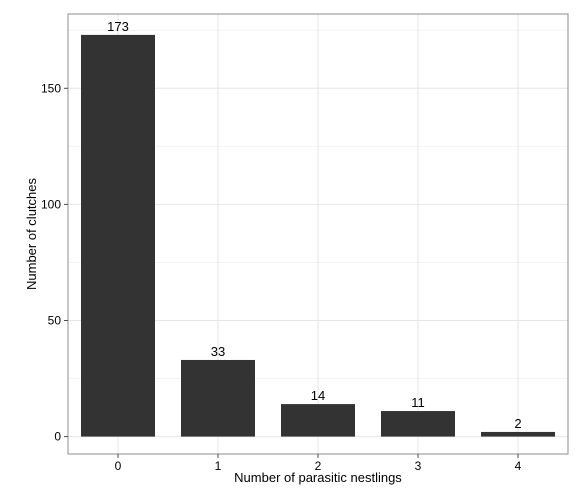  I want to click on x-axis-title: Number of parasitic nestlings, so click(318, 477).